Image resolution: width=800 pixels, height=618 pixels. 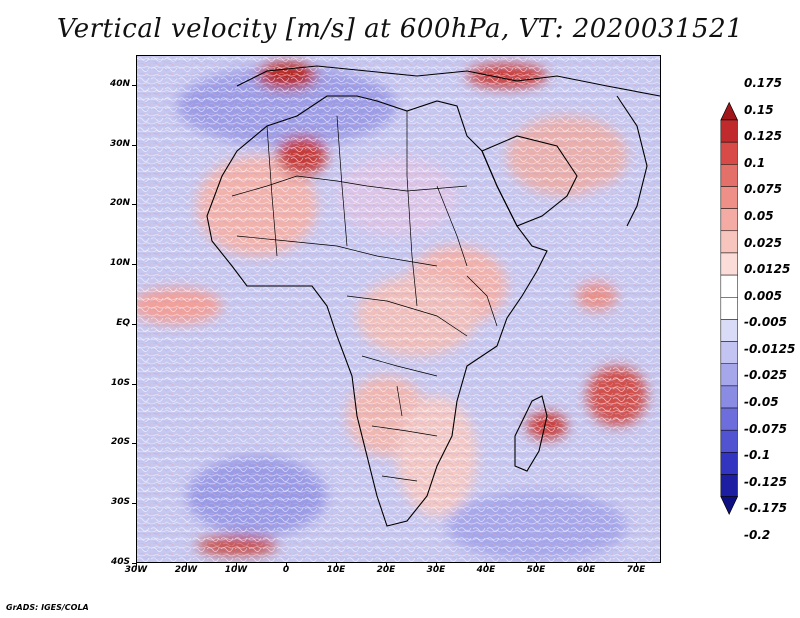 What do you see at coordinates (120, 502) in the screenshot?
I see `lat-label: 30S` at bounding box center [120, 502].